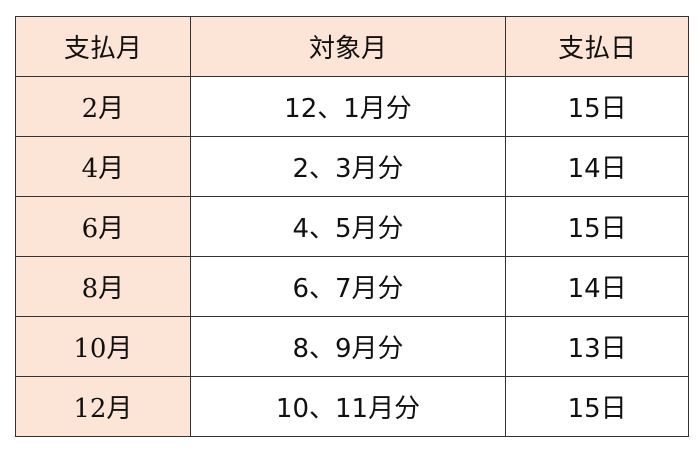 The width and height of the screenshot is (700, 462). I want to click on table-row: 2月 12、1月分 15日, so click(352, 106).